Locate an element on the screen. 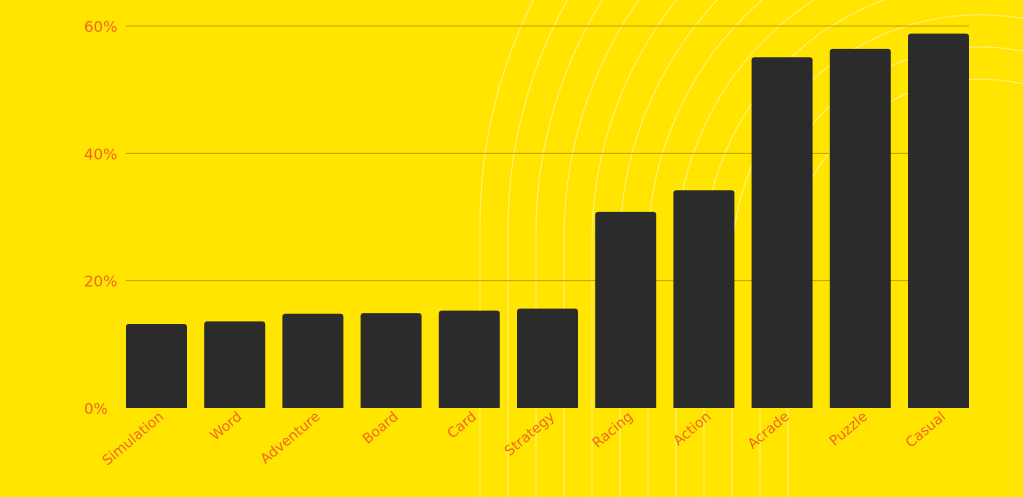 Image resolution: width=1023 pixels, height=497 pixels. x-category-label: Card is located at coordinates (461, 425).